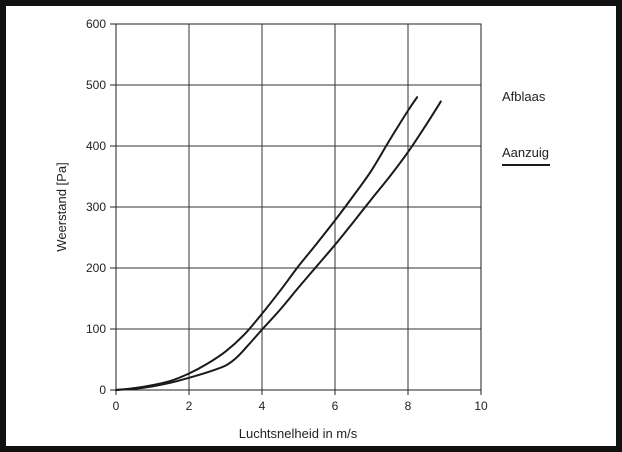  I want to click on y-tick-label: 300, so click(96, 207).